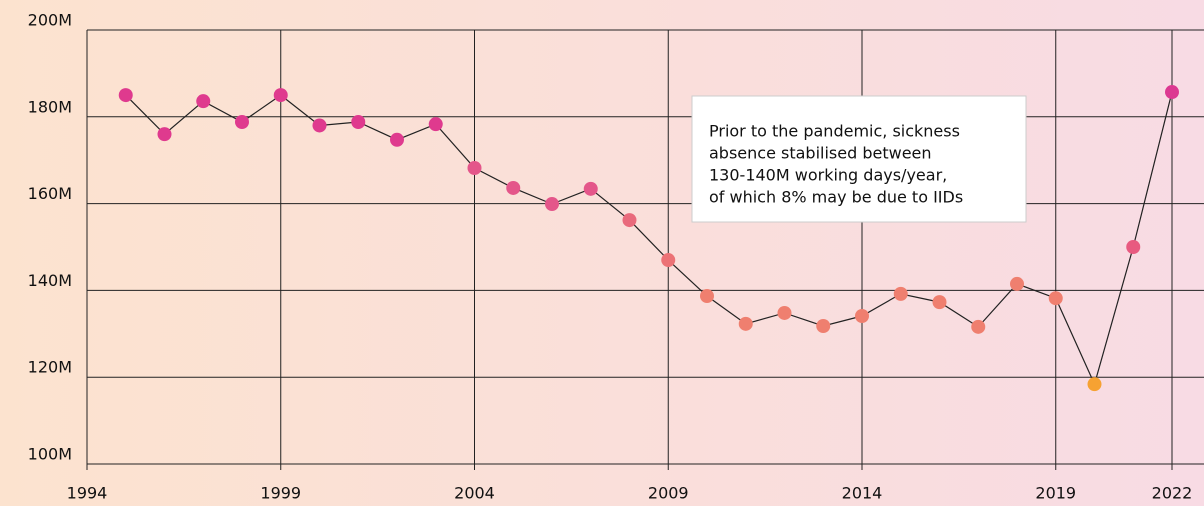 This screenshot has height=506, width=1204. I want to click on annotation-text: of which 8% may be due to IIDs, so click(836, 197).